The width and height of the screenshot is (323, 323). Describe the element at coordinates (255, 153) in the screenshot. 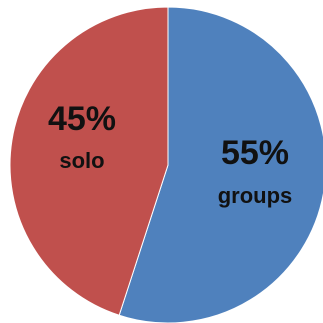

I see `slice-groups-percent-label: 55%` at that location.